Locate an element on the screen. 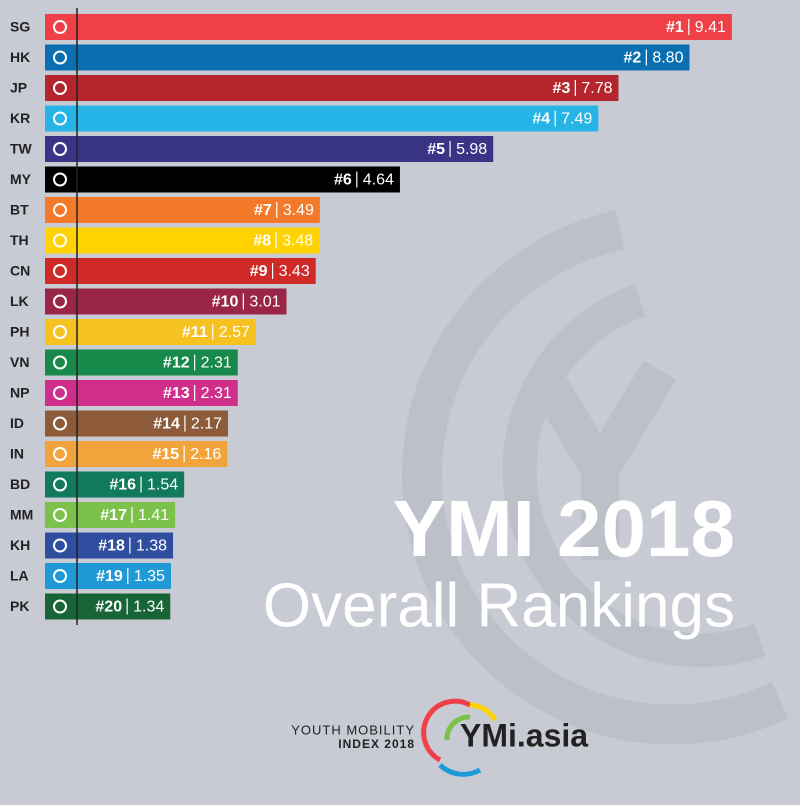 The width and height of the screenshot is (800, 805). rank-label: #7 is located at coordinates (263, 210).